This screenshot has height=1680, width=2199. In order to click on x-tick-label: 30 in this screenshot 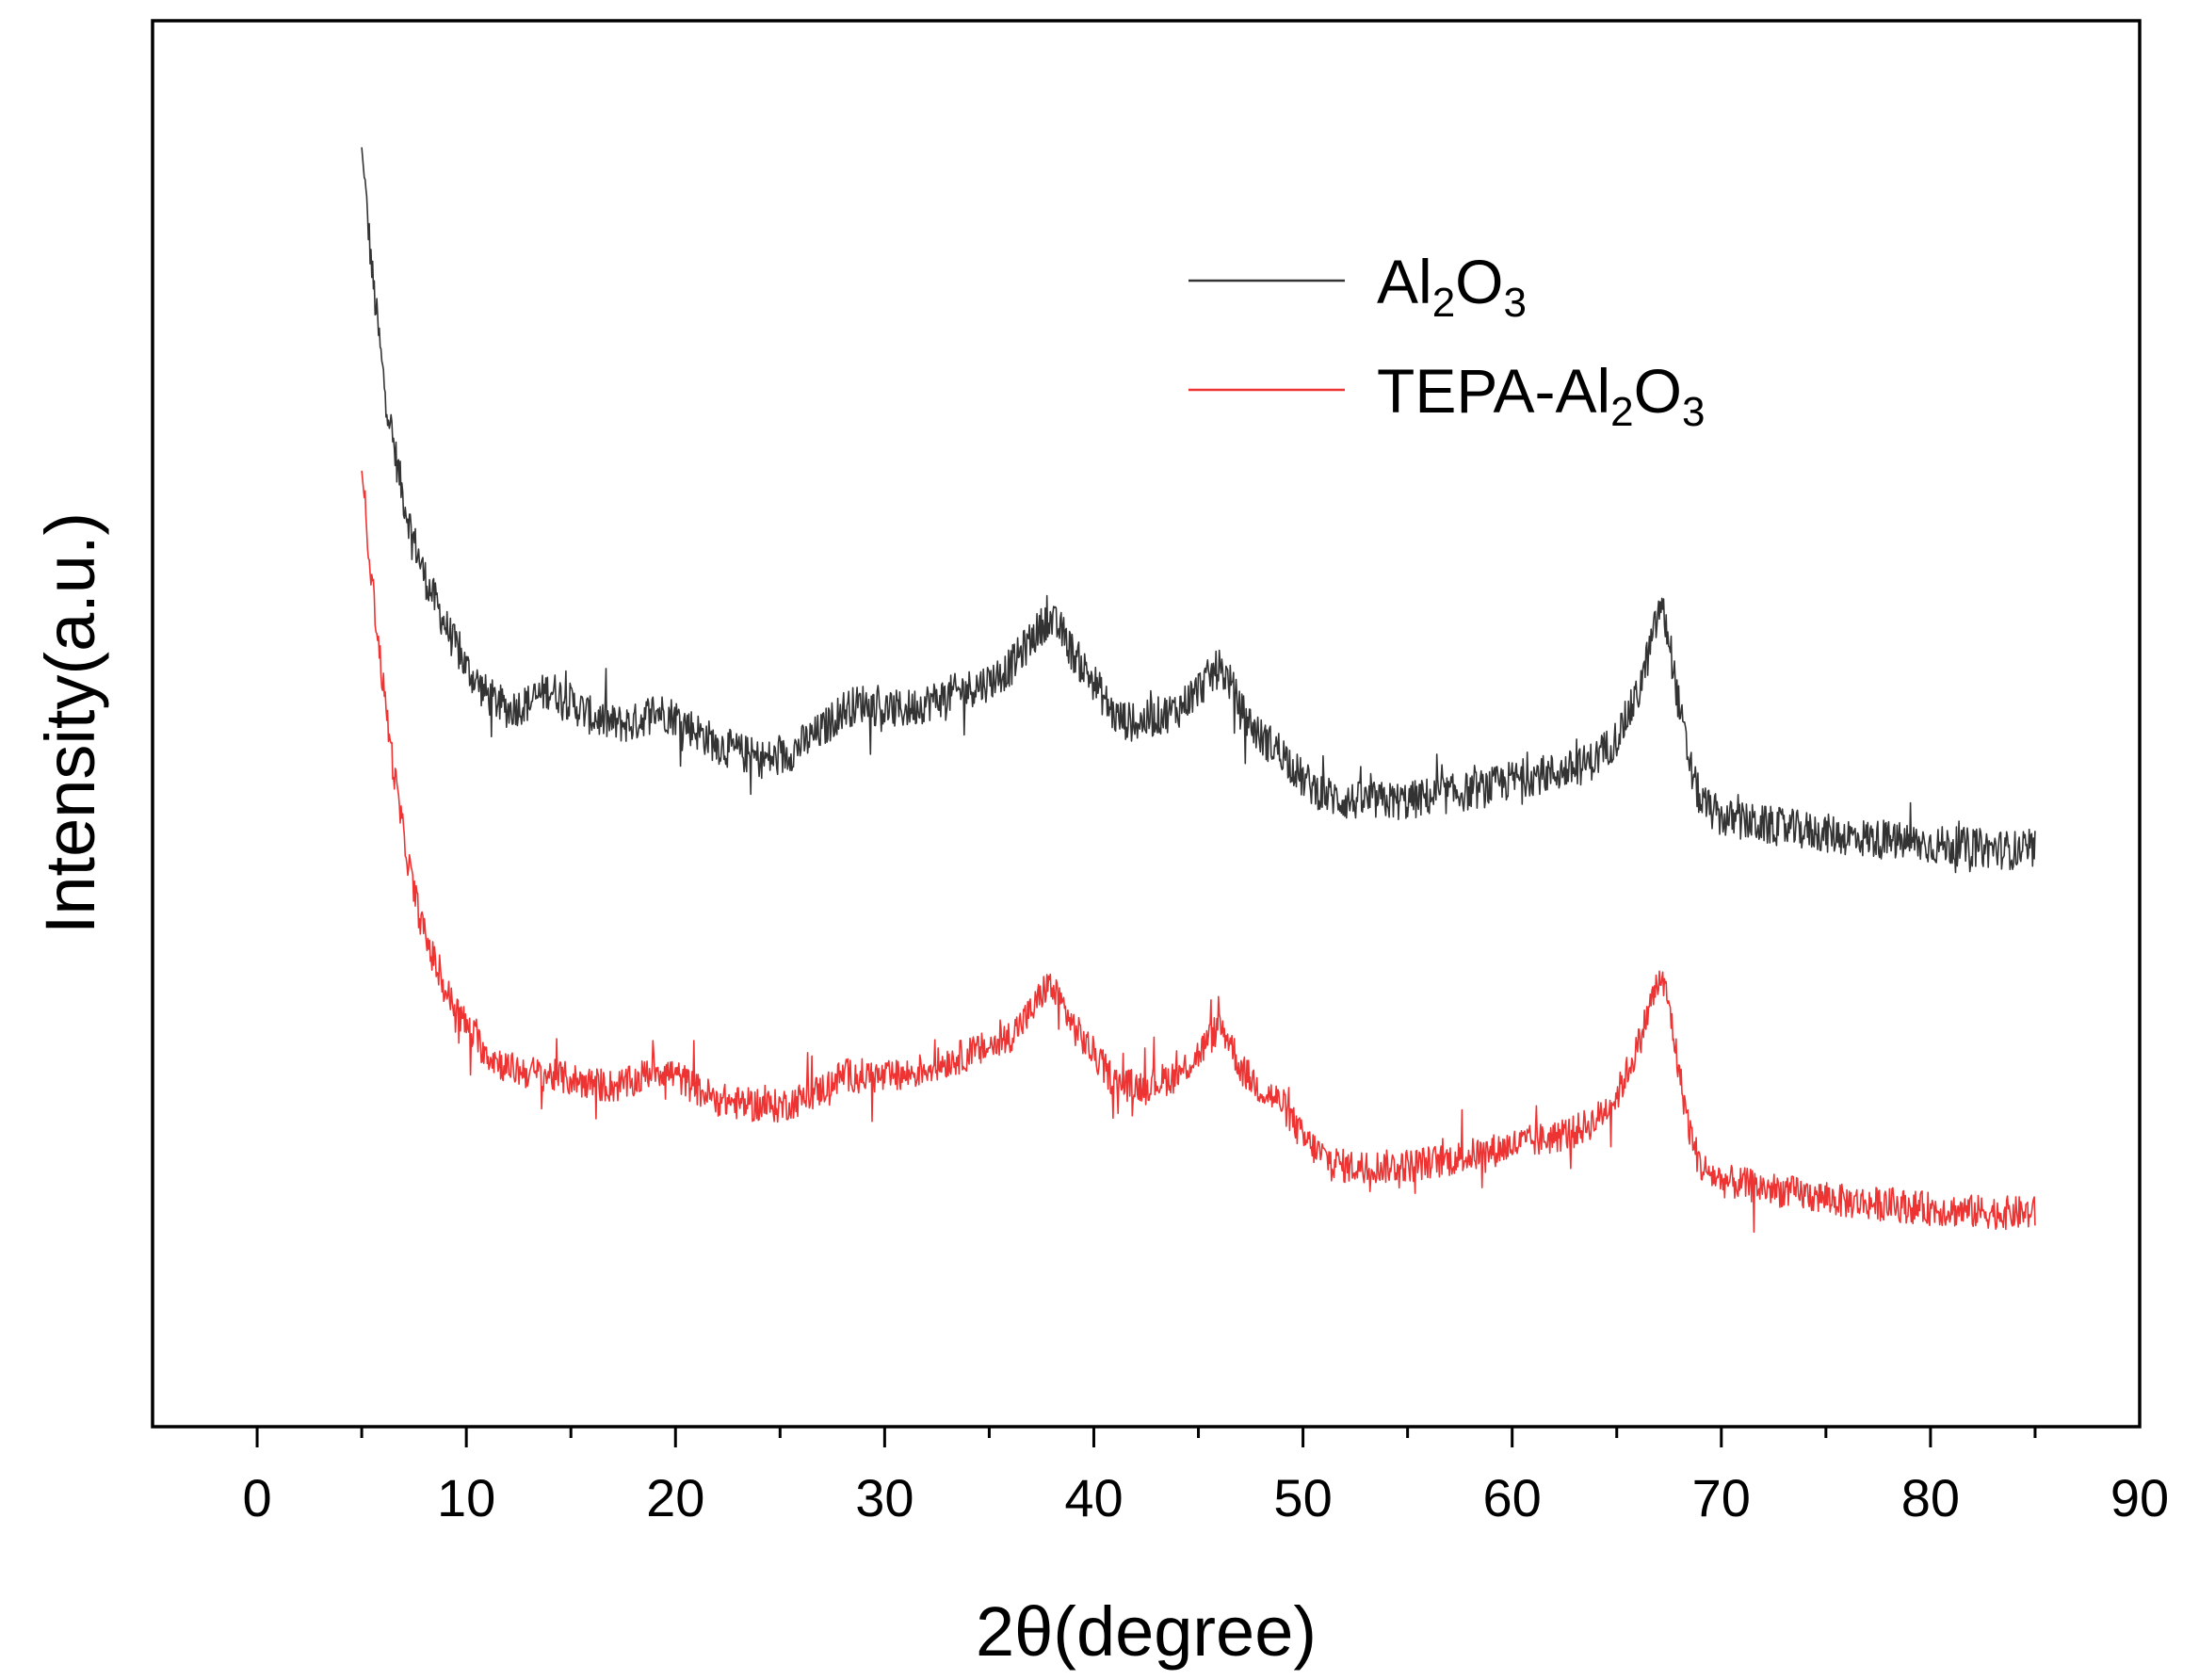, I will do `click(884, 1497)`.